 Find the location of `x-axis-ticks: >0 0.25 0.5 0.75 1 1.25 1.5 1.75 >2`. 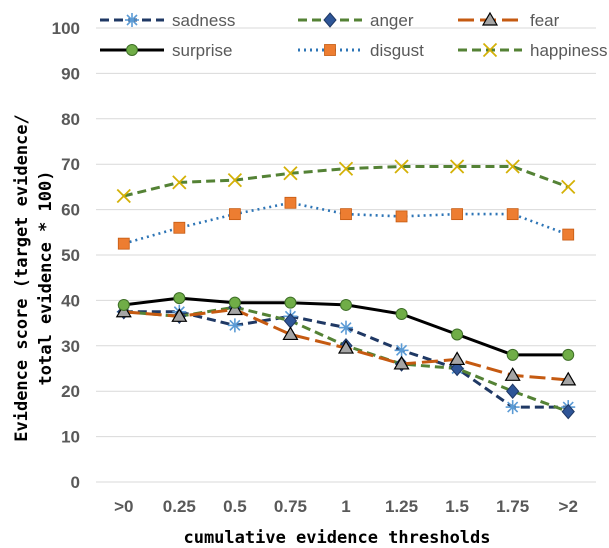

x-axis-ticks: >0 0.25 0.5 0.75 1 1.25 1.5 1.75 >2 is located at coordinates (346, 506).